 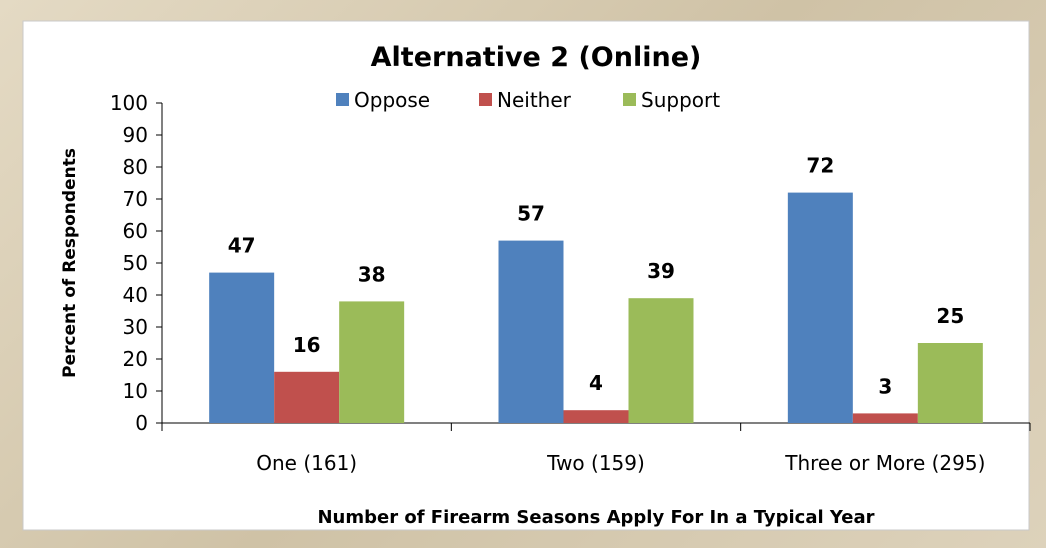 I want to click on x-tick-label: One (161), so click(x=306, y=463).